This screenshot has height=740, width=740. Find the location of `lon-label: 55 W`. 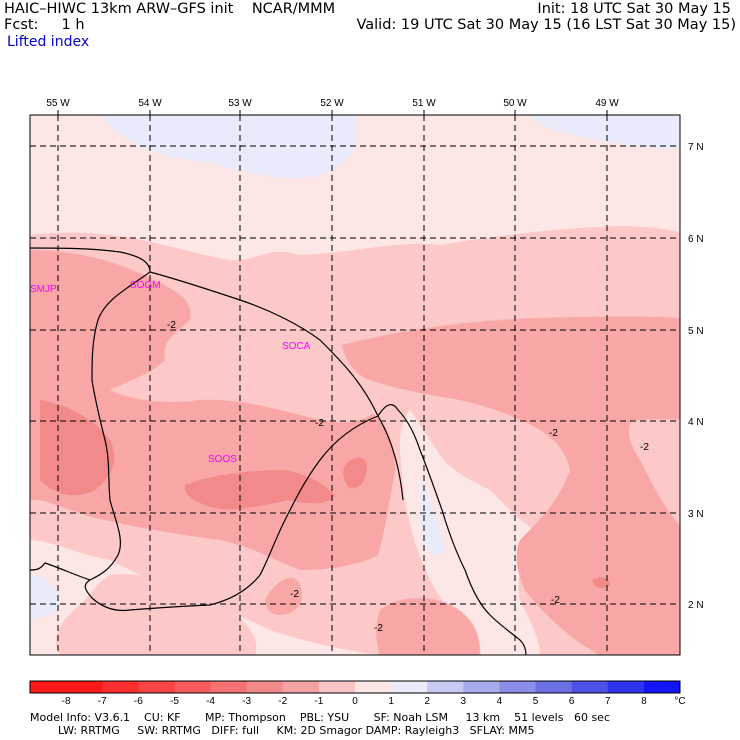

lon-label: 55 W is located at coordinates (58, 103).